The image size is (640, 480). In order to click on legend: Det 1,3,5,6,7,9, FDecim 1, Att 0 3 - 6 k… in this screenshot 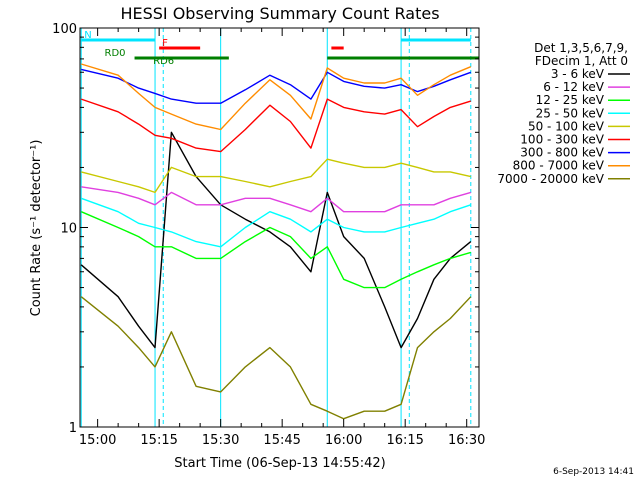, I will do `click(563, 113)`.